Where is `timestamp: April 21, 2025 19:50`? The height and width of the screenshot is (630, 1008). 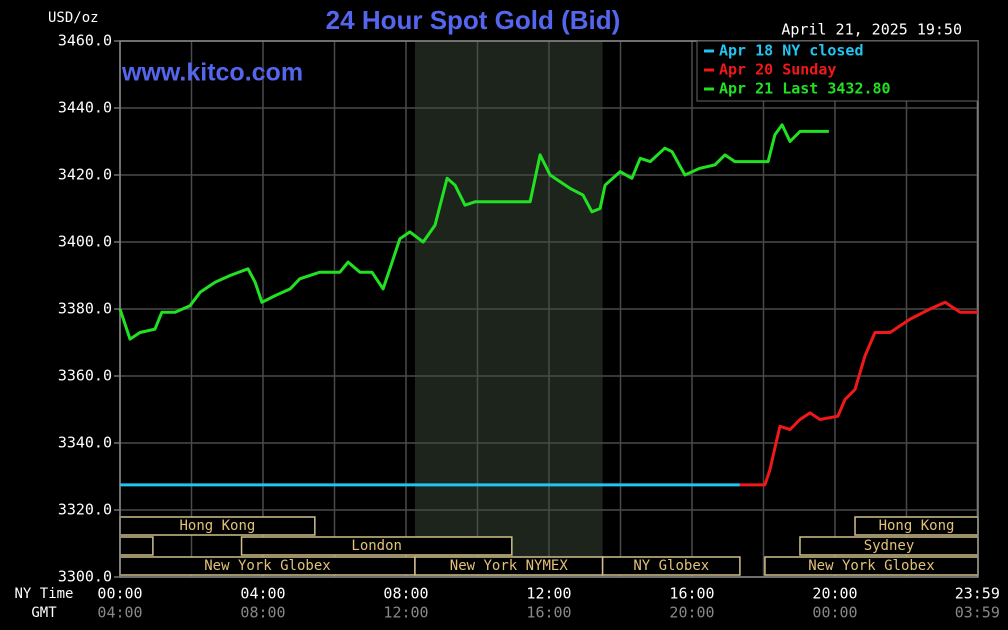 timestamp: April 21, 2025 19:50 is located at coordinates (871, 30).